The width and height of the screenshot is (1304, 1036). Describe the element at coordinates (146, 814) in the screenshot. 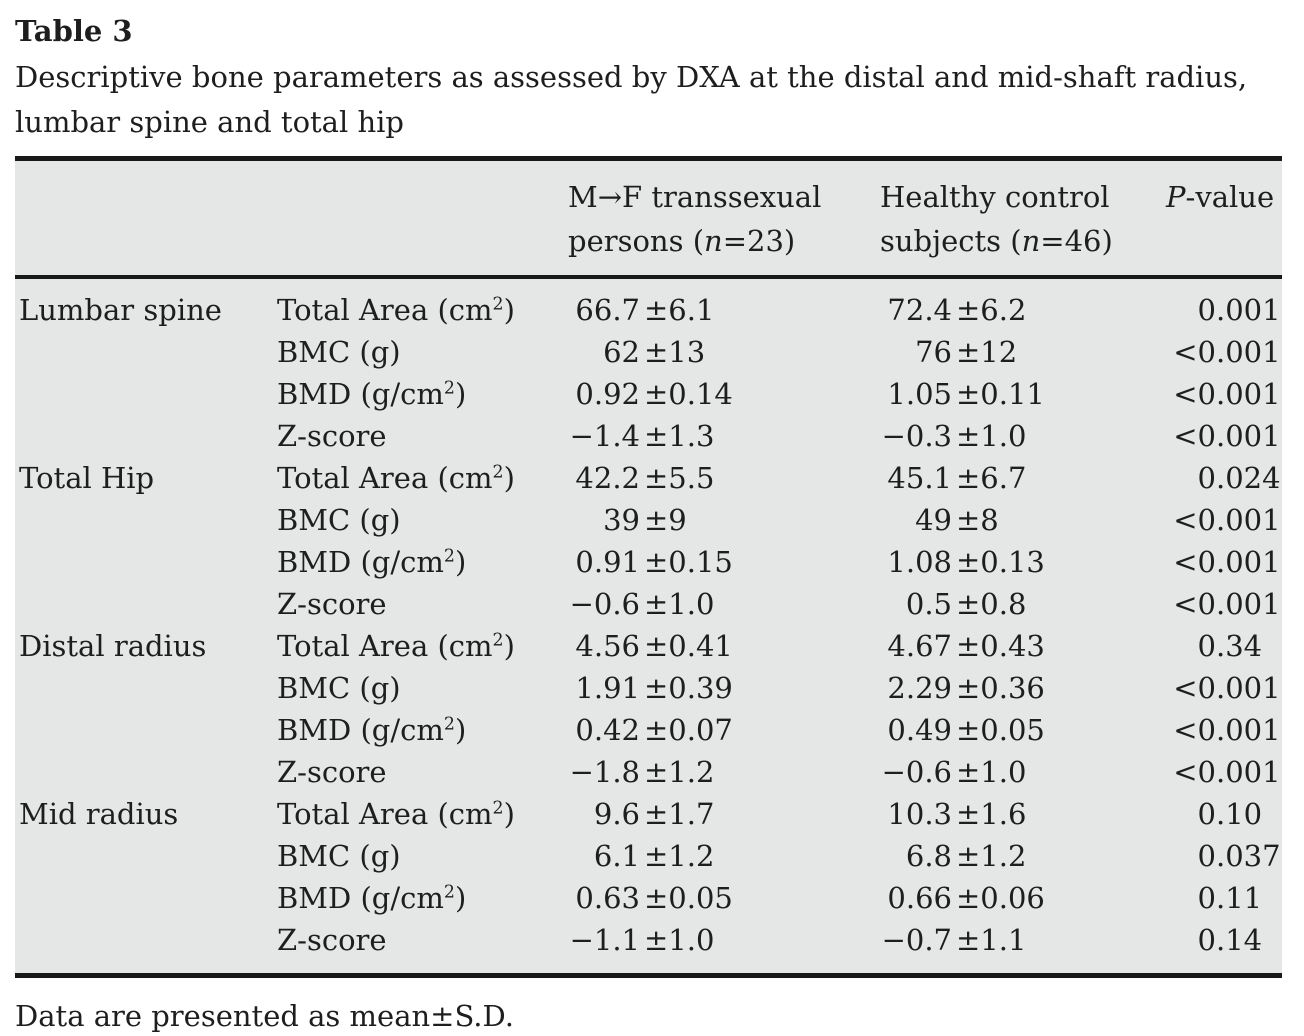

I see `region-cell: Mid radius` at that location.